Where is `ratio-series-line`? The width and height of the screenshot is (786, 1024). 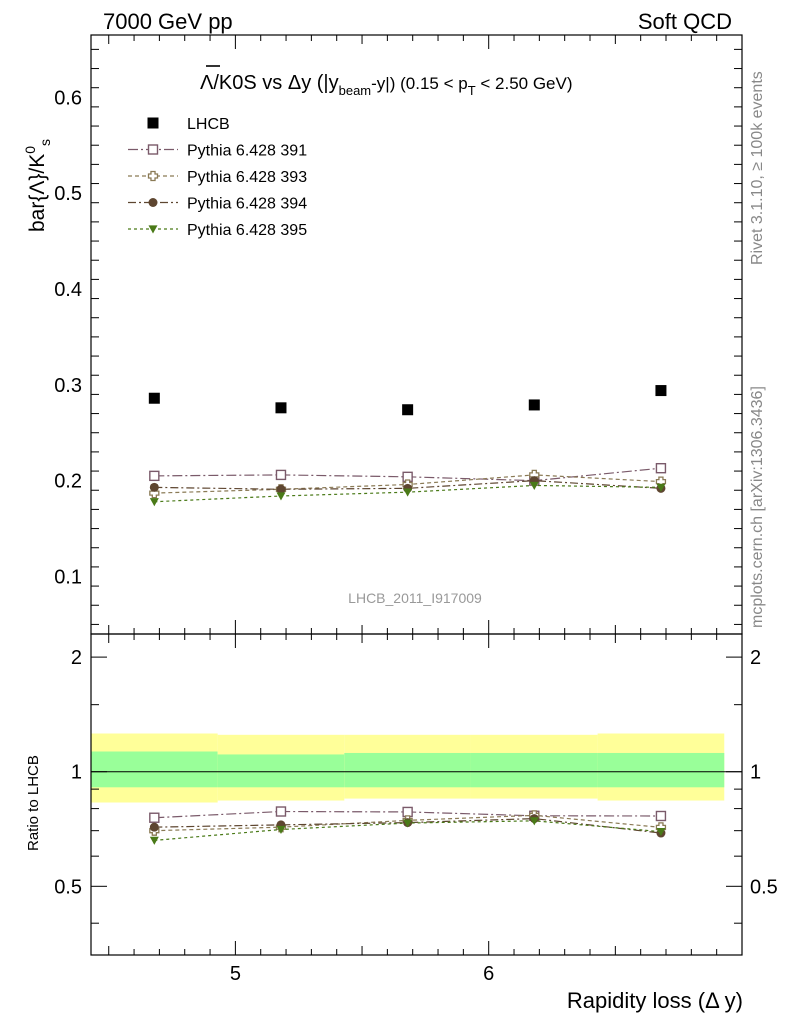 ratio-series-line is located at coordinates (408, 826).